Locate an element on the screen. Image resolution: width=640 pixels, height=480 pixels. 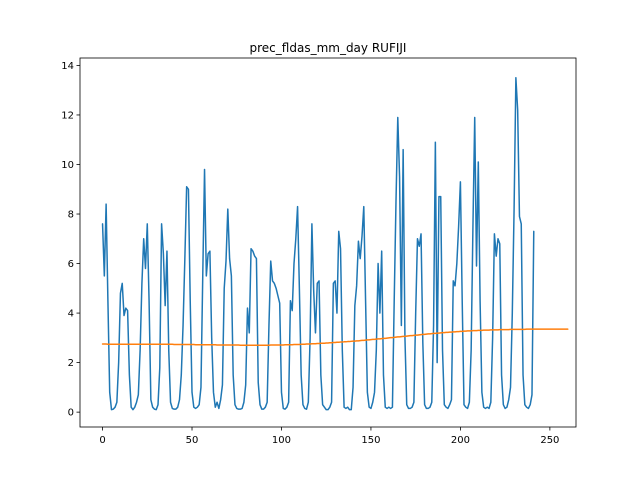
chart-title: prec_fldas_mm_day RUFIJI is located at coordinates (328, 48).